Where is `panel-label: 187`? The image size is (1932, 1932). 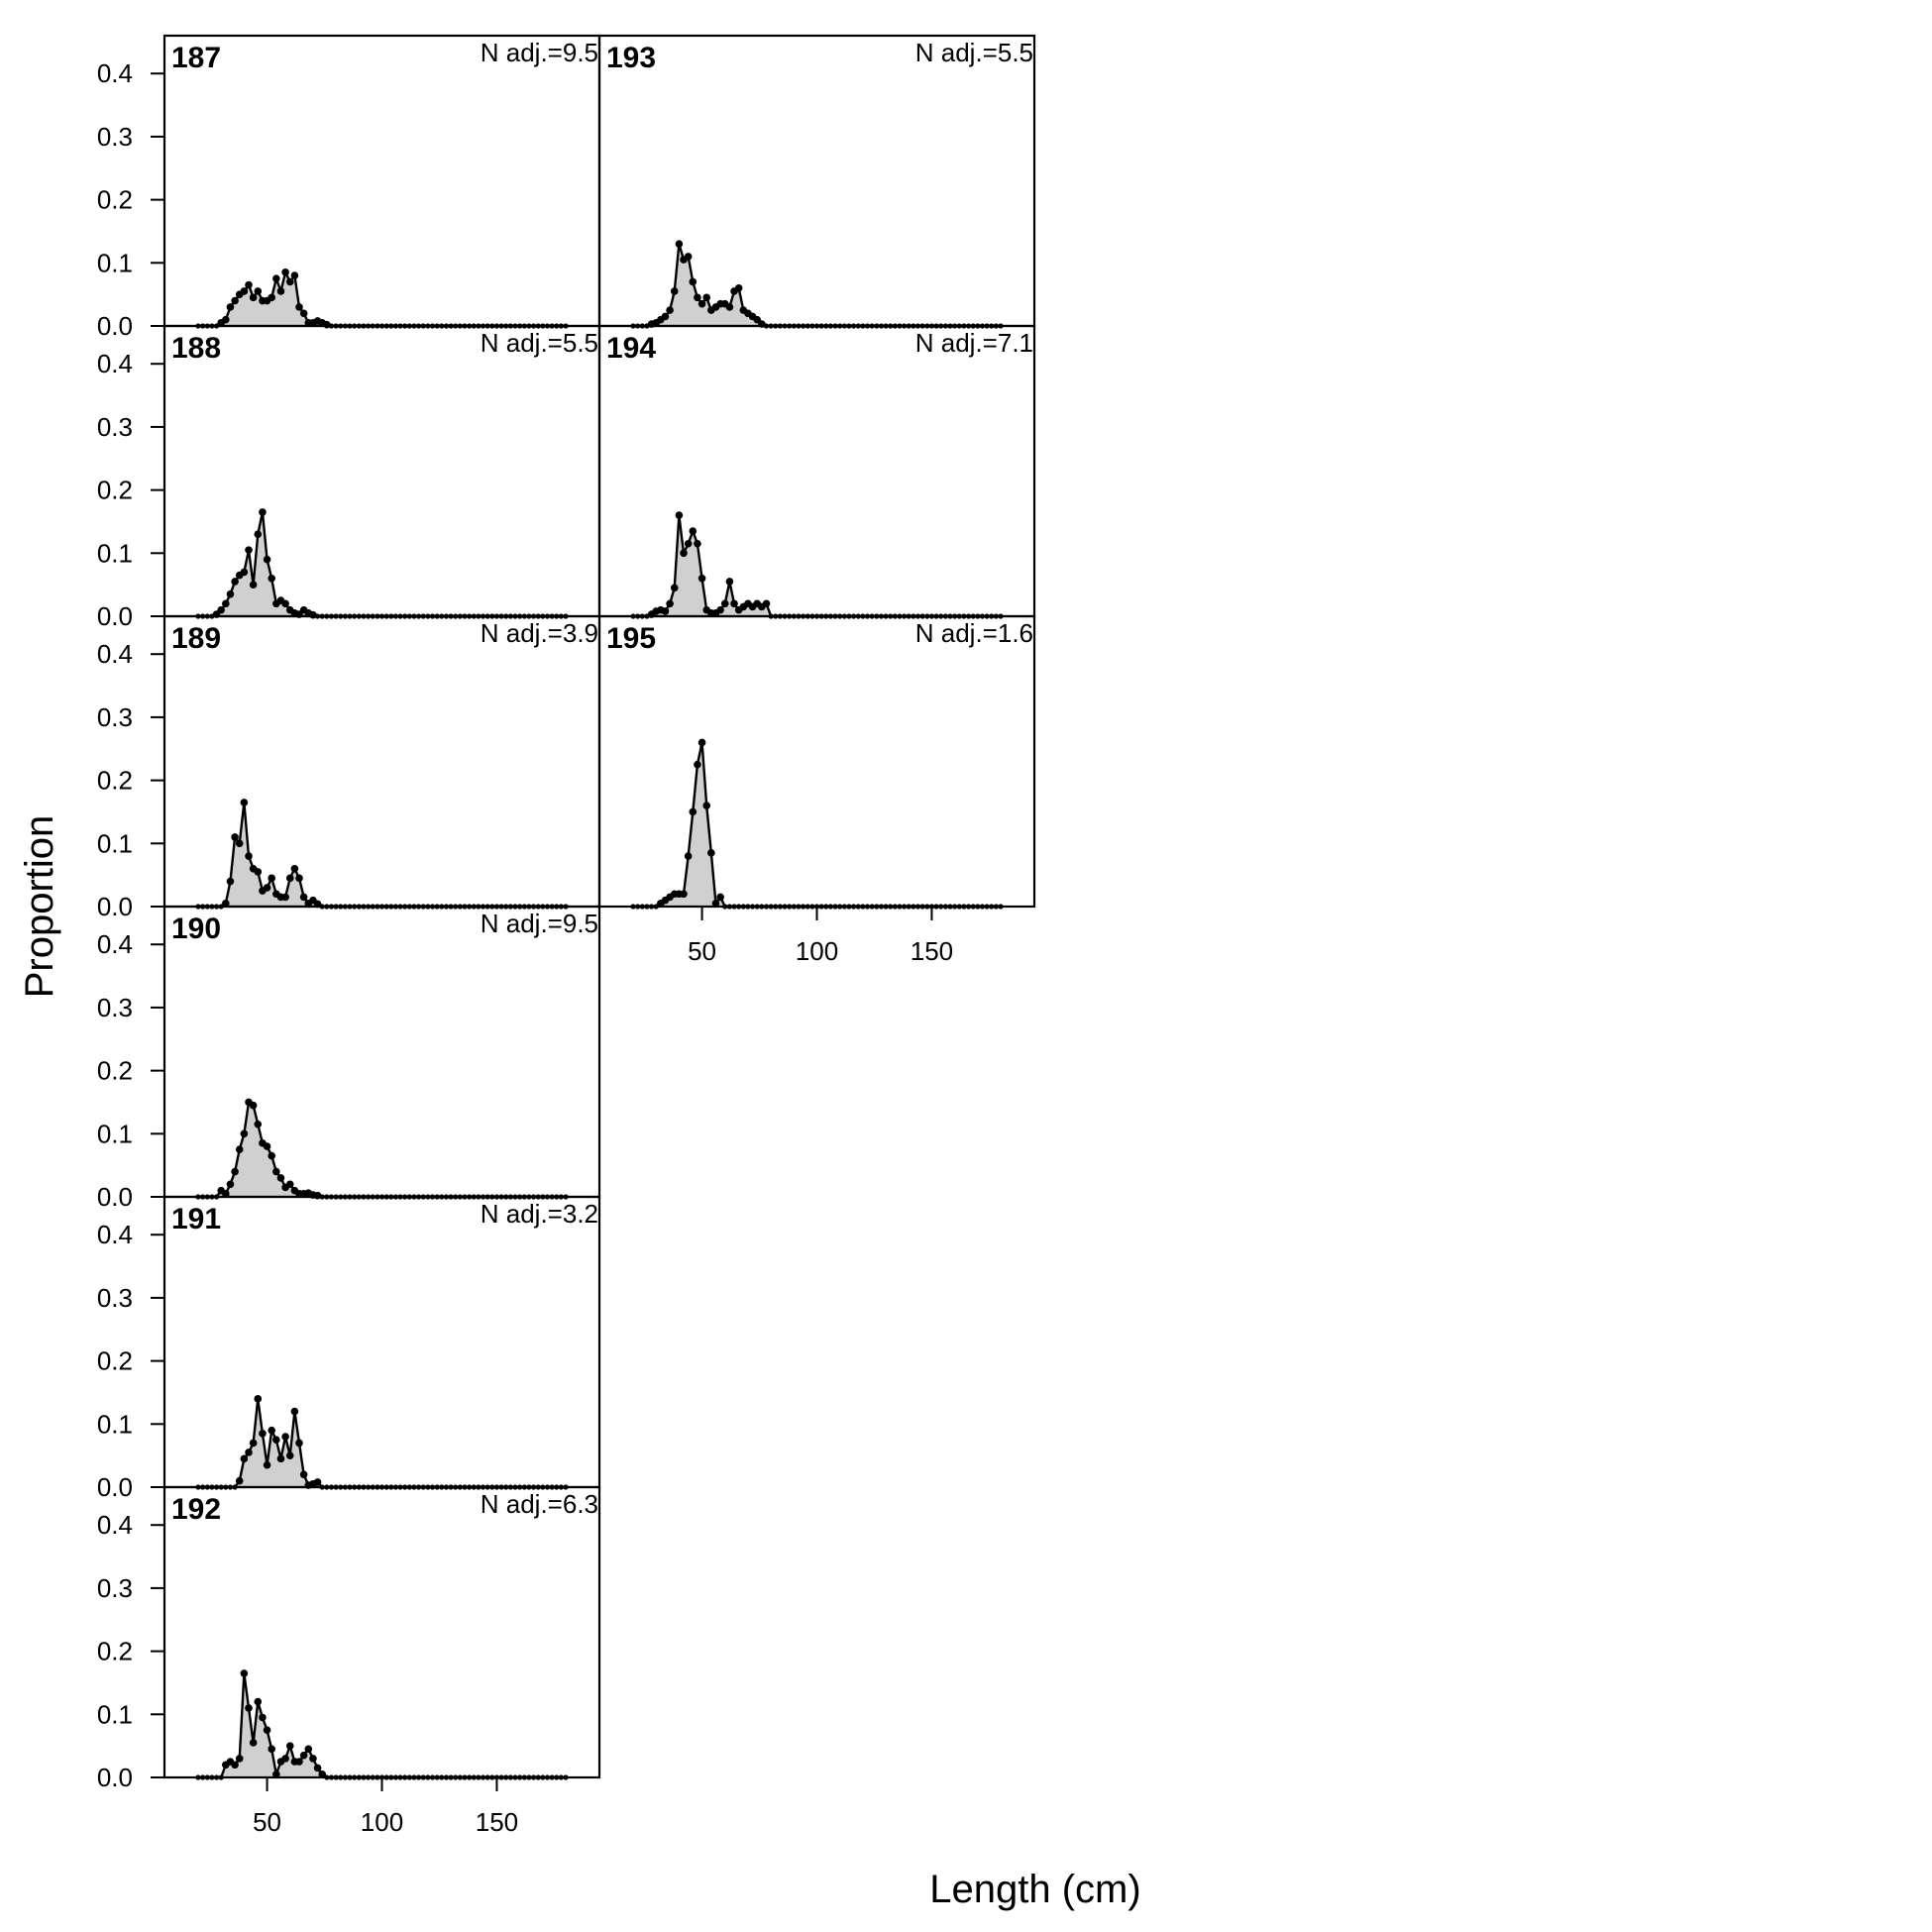
panel-label: 187 is located at coordinates (196, 58).